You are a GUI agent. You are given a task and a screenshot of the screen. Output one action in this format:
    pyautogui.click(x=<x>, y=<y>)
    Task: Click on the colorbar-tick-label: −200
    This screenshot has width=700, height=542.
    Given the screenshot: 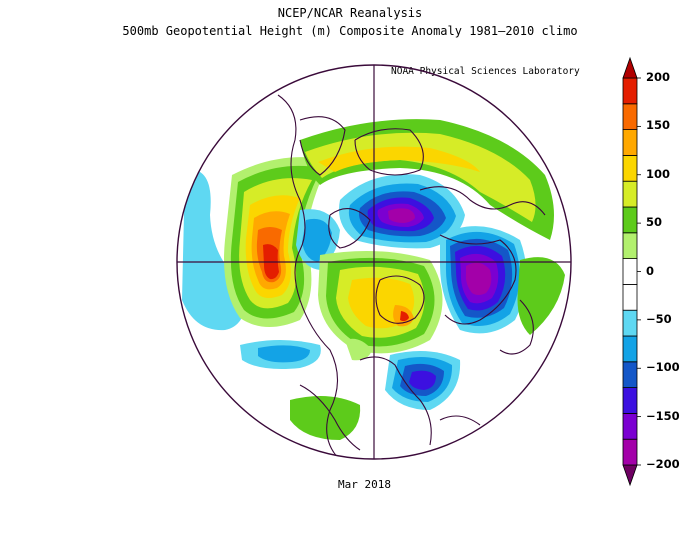 What is the action you would take?
    pyautogui.click(x=663, y=464)
    